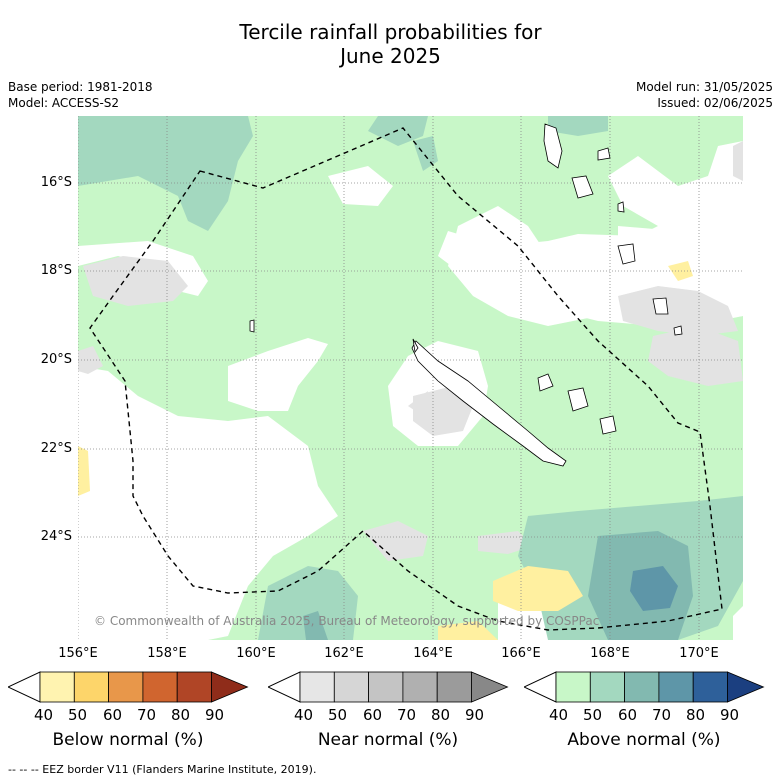 Image resolution: width=781 pixels, height=781 pixels. Describe the element at coordinates (388, 740) in the screenshot. I see `colorbar-near-title: Near normal (%)` at that location.